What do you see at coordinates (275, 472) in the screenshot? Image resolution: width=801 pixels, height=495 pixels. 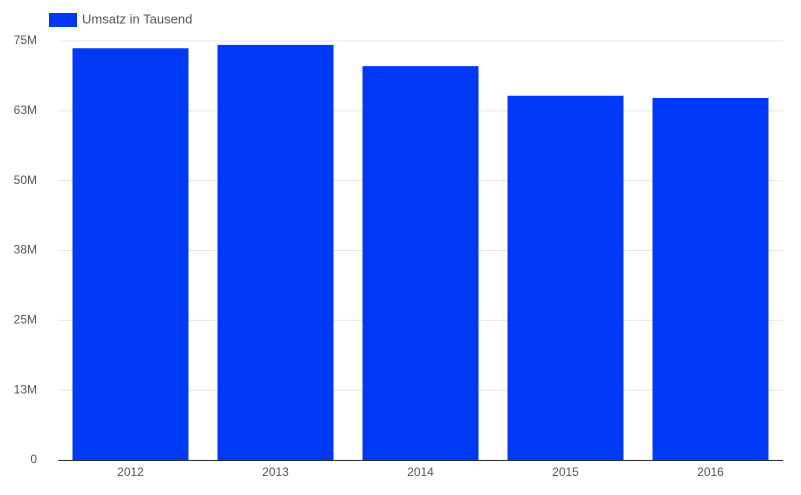 I see `x-tick-label: 2013` at bounding box center [275, 472].